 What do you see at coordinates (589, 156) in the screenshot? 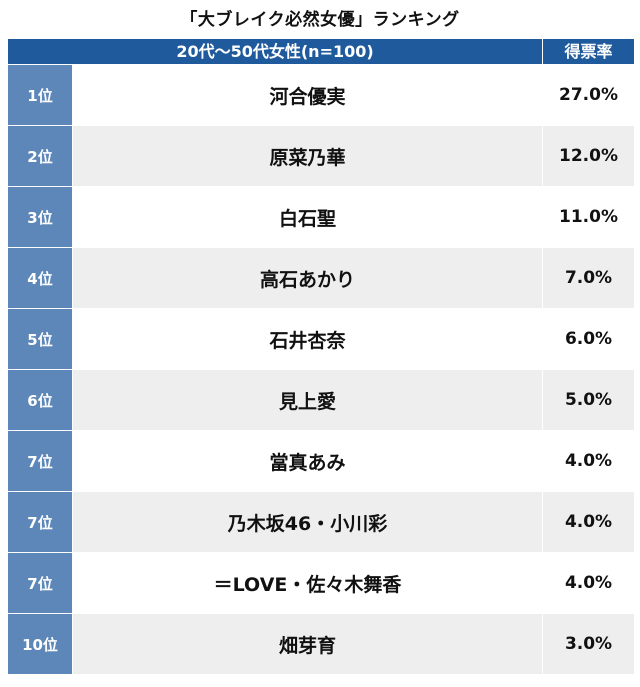
I see `vote-share-cell: 12.0%` at bounding box center [589, 156].